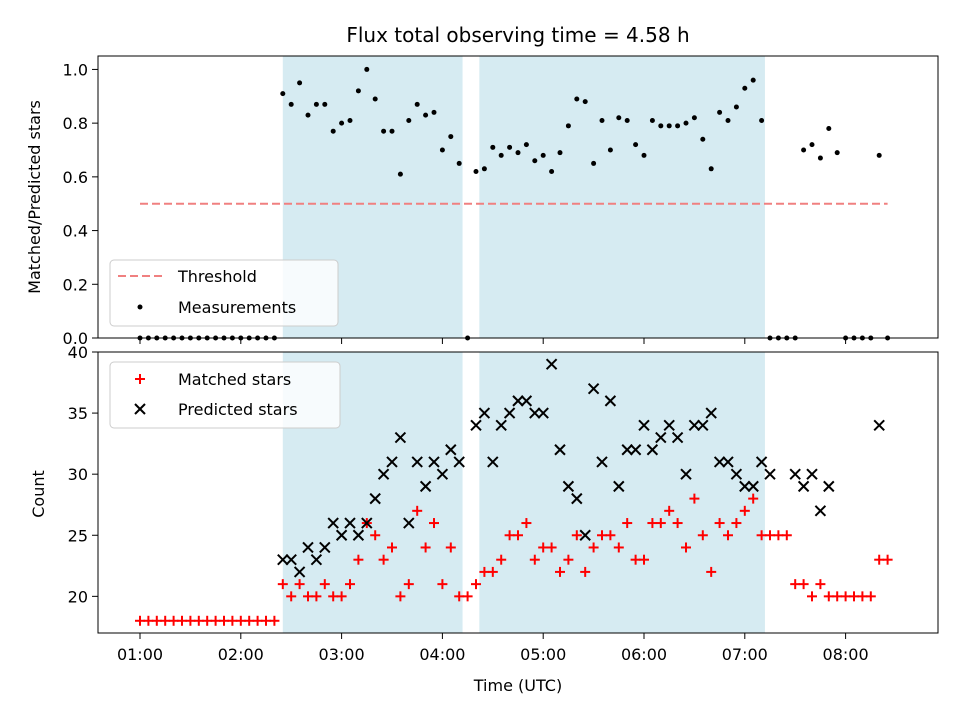  I want to click on top-ytick-label: 0.4, so click(75, 231).